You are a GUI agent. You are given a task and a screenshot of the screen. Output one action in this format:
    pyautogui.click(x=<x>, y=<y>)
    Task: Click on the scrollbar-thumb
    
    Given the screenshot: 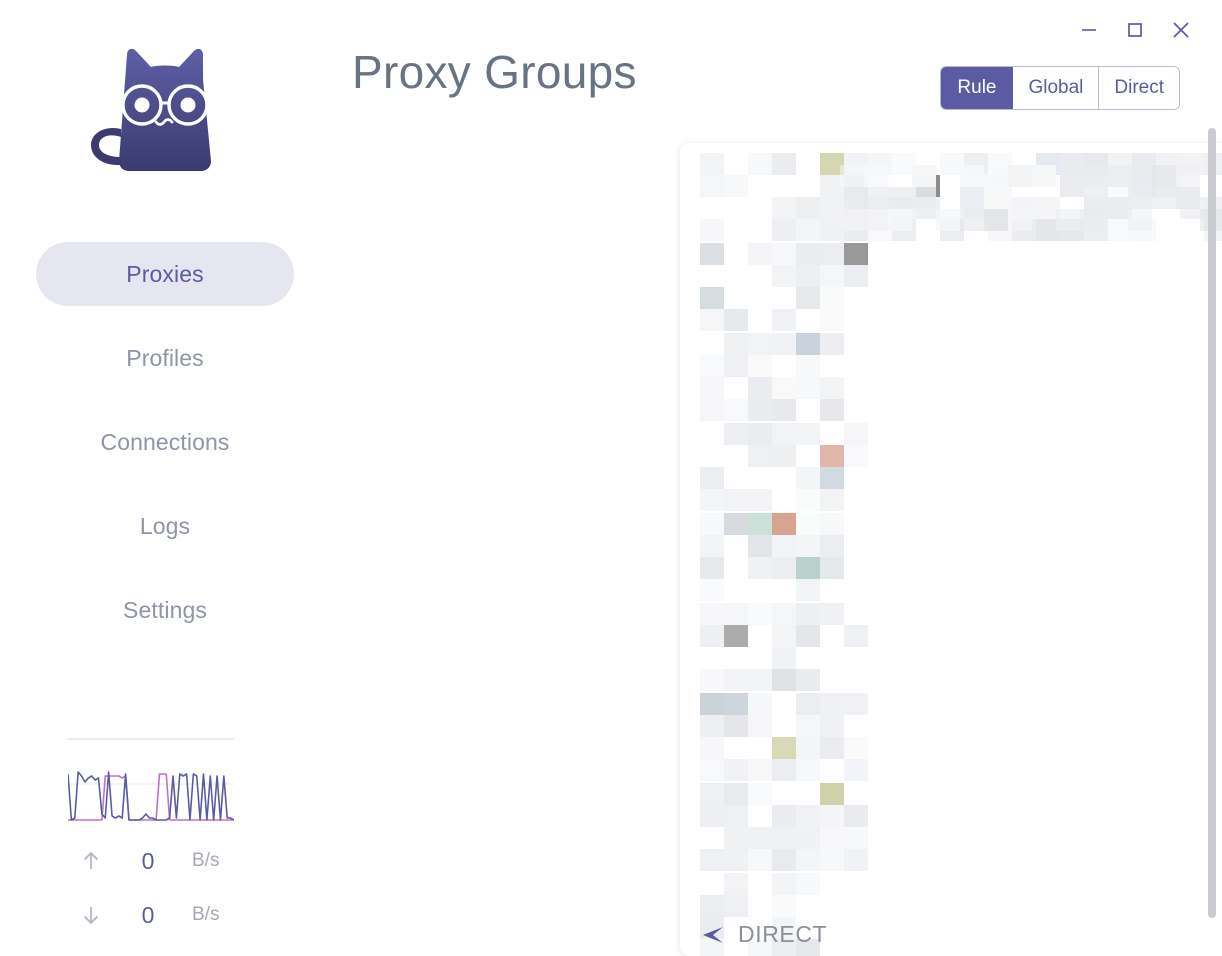 What is the action you would take?
    pyautogui.click(x=1212, y=523)
    